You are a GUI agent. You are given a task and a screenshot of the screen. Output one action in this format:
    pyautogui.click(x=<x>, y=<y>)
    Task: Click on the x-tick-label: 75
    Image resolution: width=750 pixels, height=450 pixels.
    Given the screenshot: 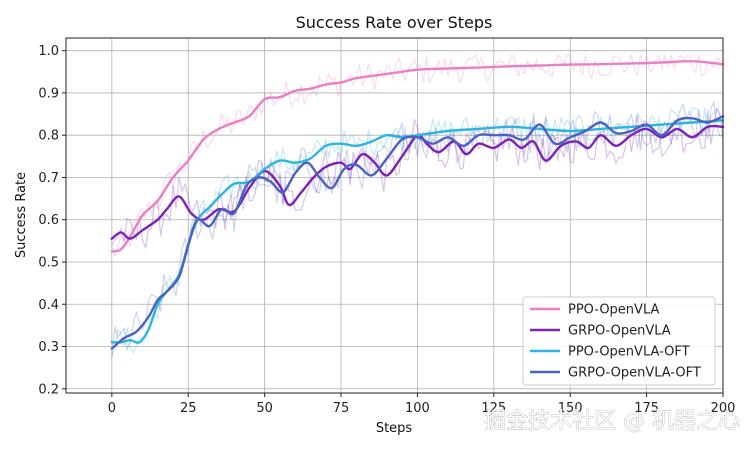 What is the action you would take?
    pyautogui.click(x=341, y=408)
    